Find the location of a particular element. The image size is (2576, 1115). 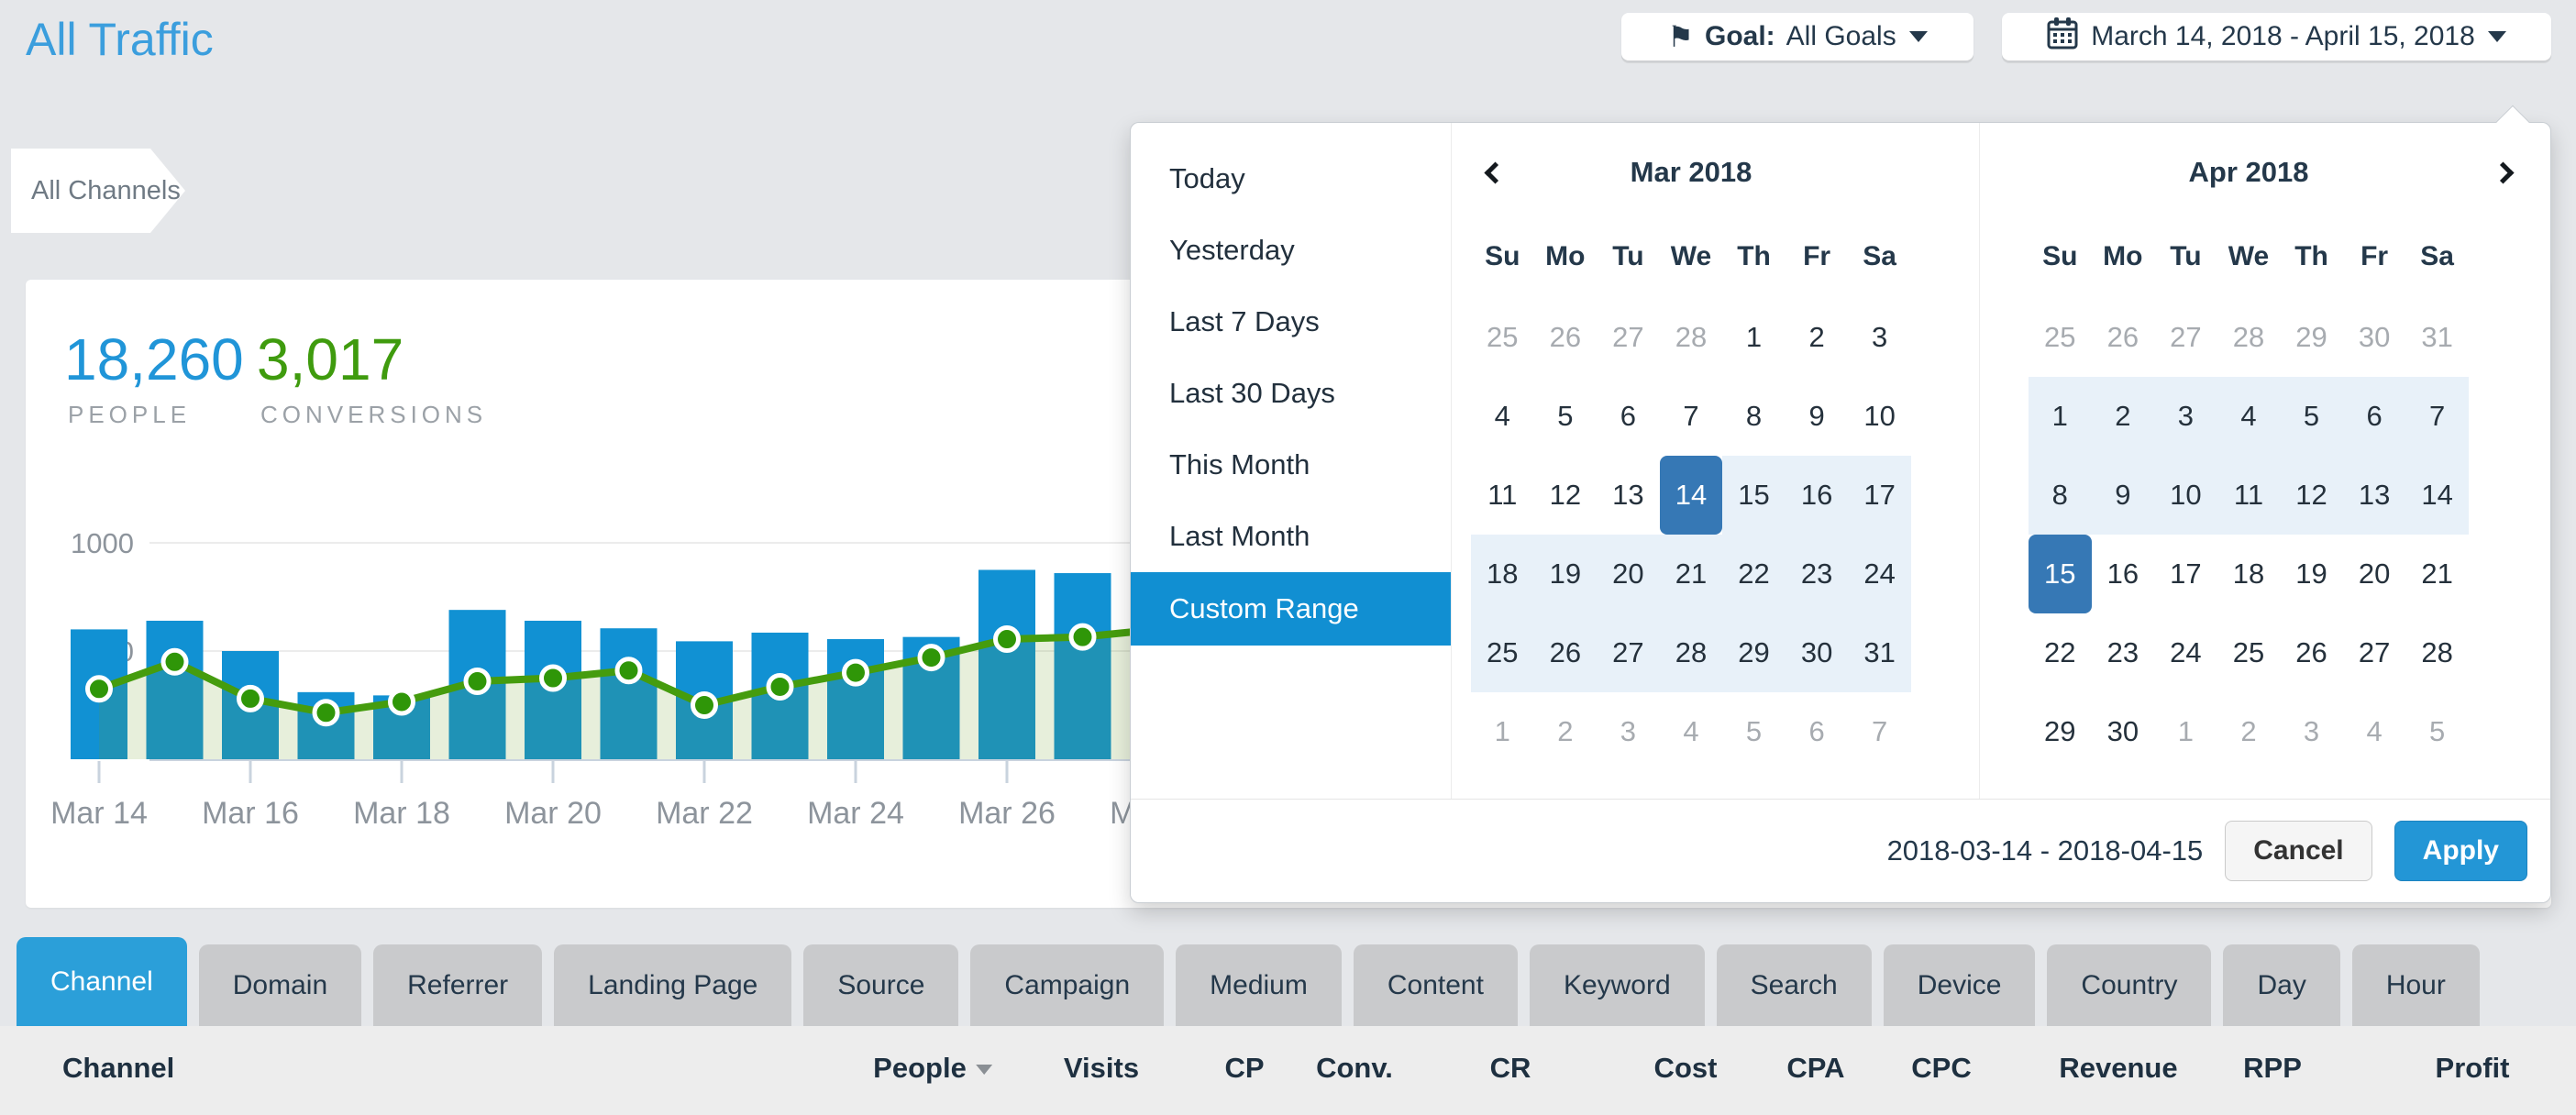

column-header-cp: CP is located at coordinates (1244, 1068).